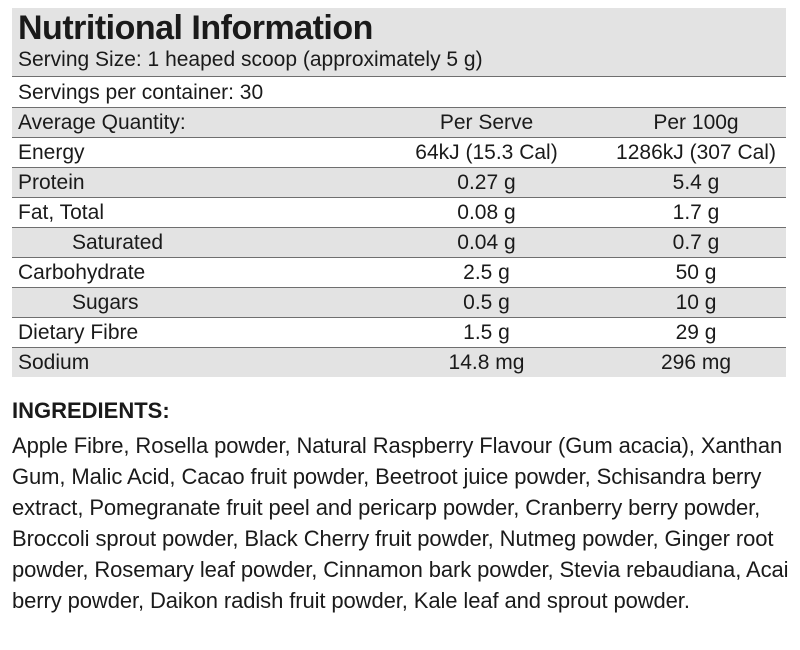 The height and width of the screenshot is (650, 800). Describe the element at coordinates (696, 212) in the screenshot. I see `per-100g-value: 1.7 g` at that location.